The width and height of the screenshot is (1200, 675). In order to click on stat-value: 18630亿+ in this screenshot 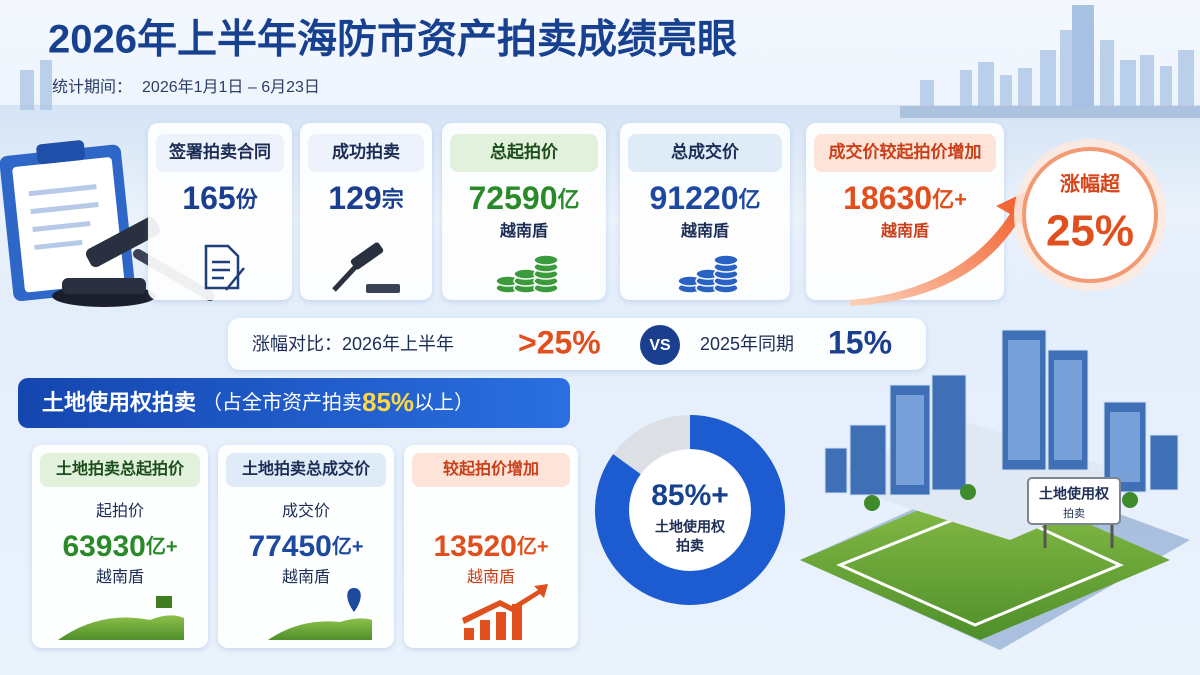, I will do `click(905, 198)`.